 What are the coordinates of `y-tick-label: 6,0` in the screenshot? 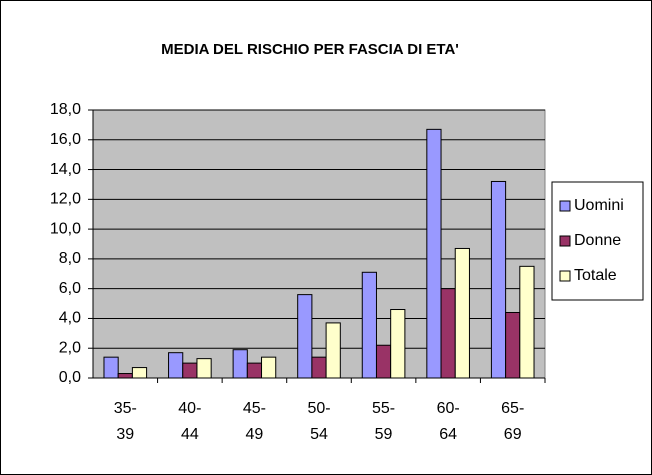 It's located at (70, 288).